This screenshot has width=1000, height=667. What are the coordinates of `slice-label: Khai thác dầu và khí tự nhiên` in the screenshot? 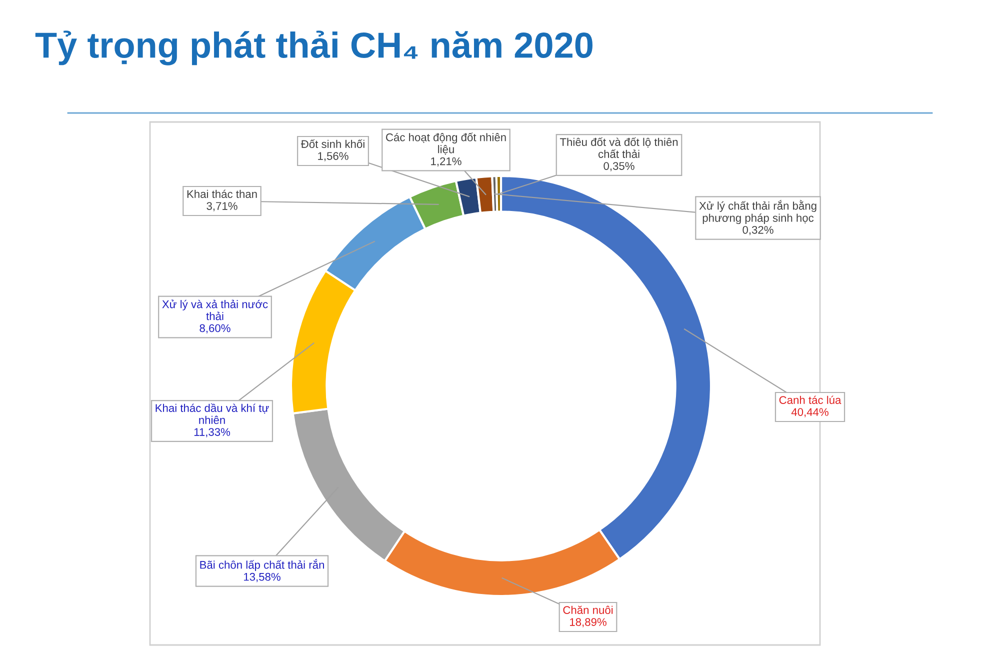 It's located at (212, 413).